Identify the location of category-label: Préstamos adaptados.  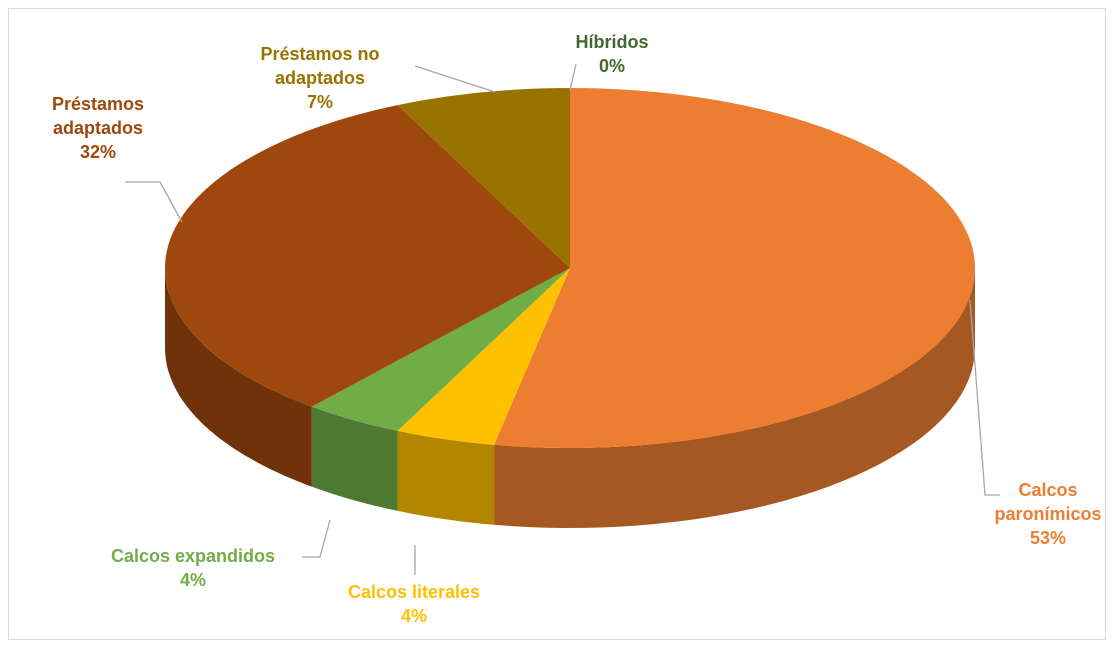
(98, 116).